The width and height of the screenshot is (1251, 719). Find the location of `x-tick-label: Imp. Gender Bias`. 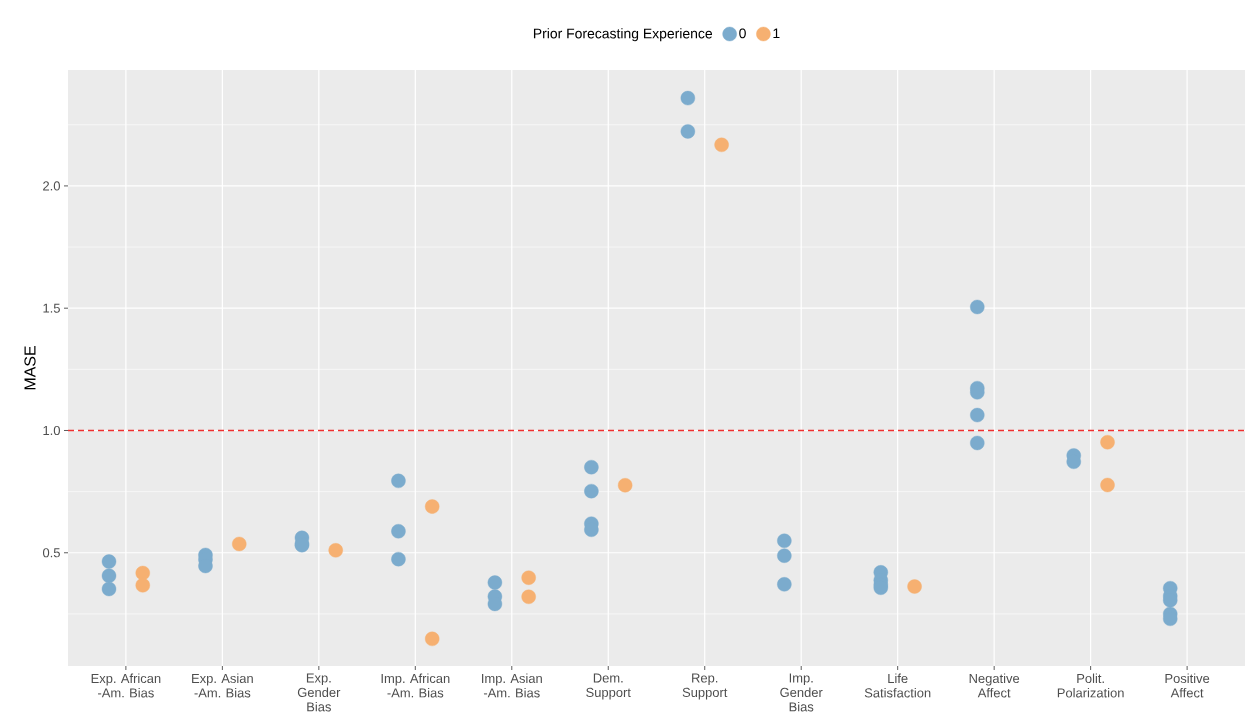

x-tick-label: Imp. Gender Bias is located at coordinates (801, 692).